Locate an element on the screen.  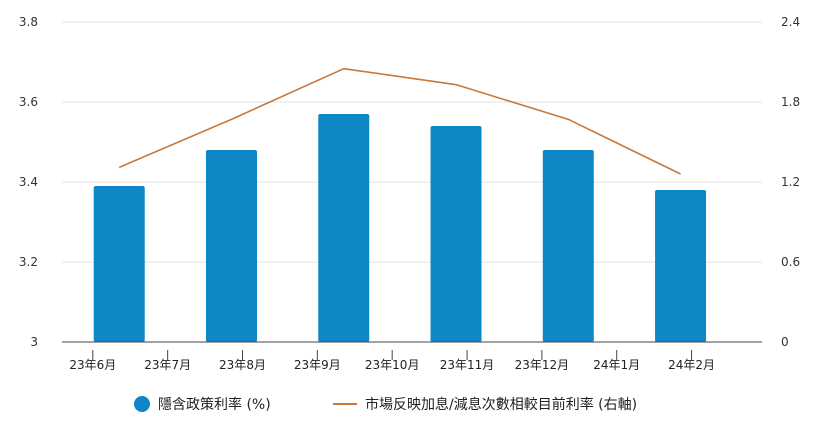
legend-line-label: 市場反映加息/減息次數相較目前利率 (右軸) is located at coordinates (501, 405).